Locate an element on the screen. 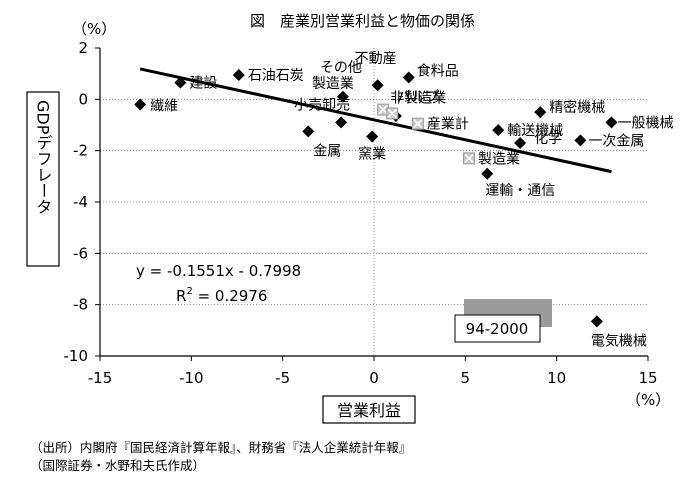  point-label: その他 is located at coordinates (341, 68).